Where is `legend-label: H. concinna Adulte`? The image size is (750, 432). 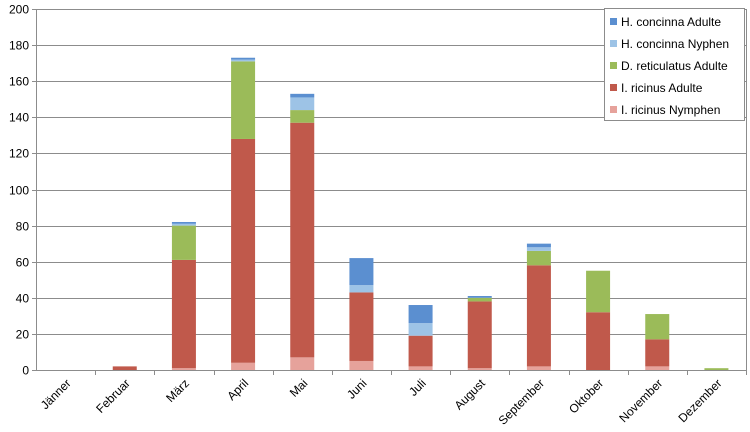 legend-label: H. concinna Adulte is located at coordinates (671, 22).